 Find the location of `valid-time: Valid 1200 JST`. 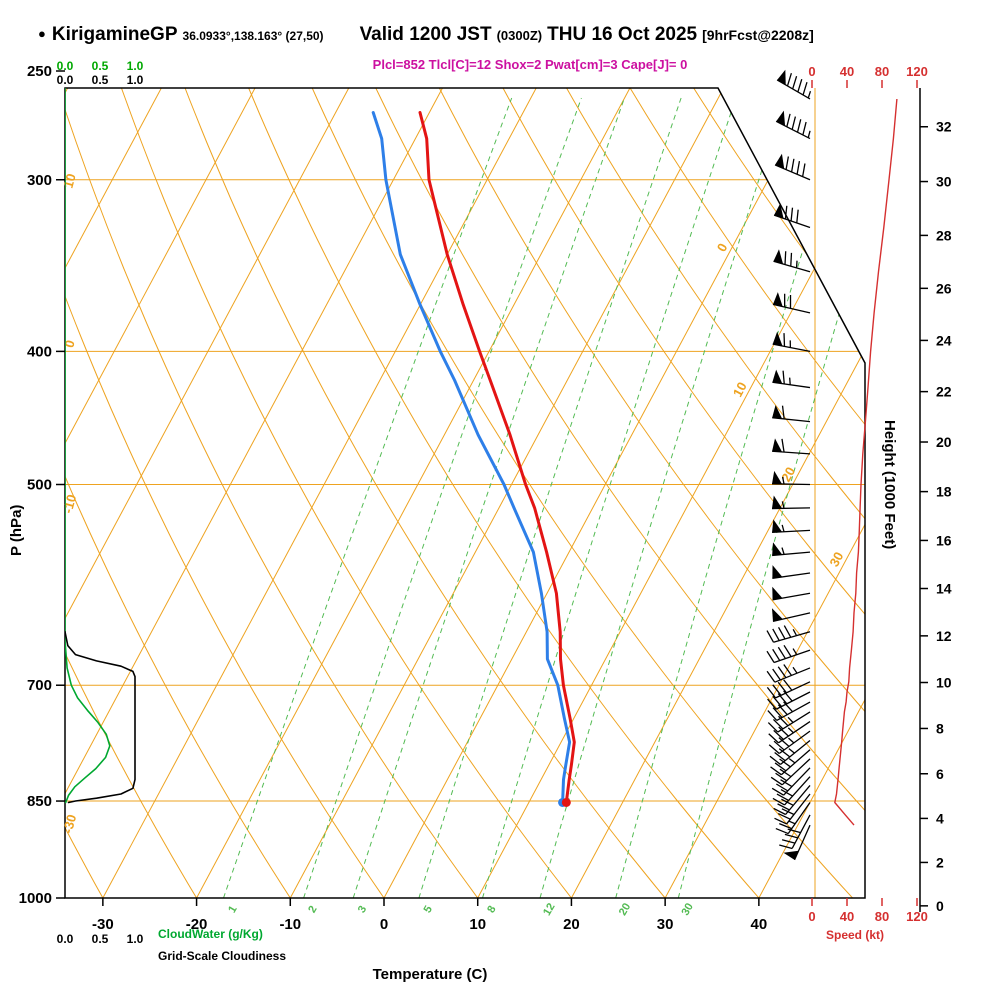

valid-time: Valid 1200 JST is located at coordinates (425, 34).